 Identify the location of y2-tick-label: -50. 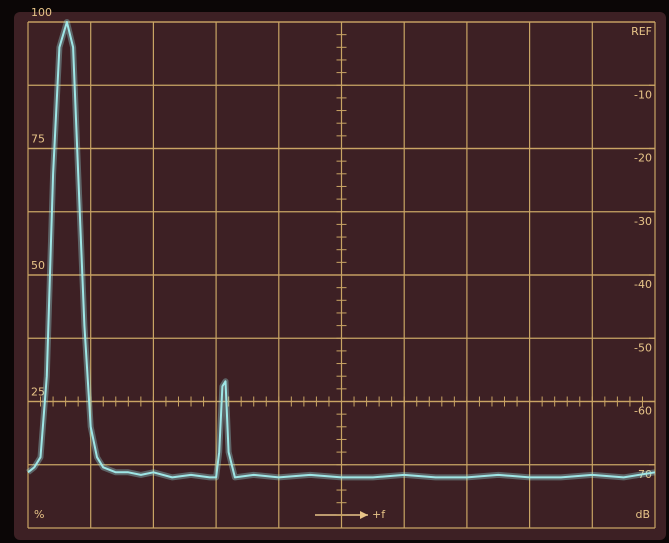
(643, 347).